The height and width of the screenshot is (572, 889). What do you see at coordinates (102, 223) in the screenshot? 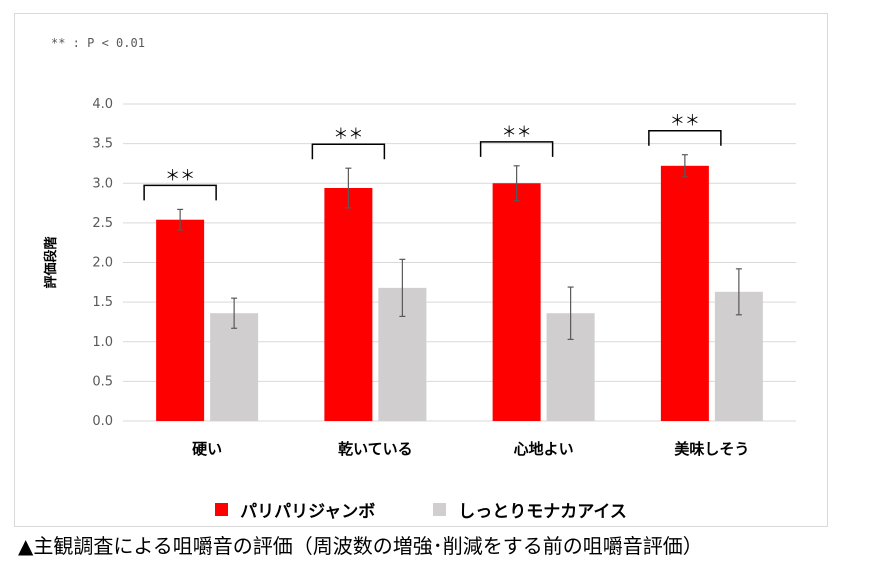
I see `y-tick-label: 2.5` at bounding box center [102, 223].